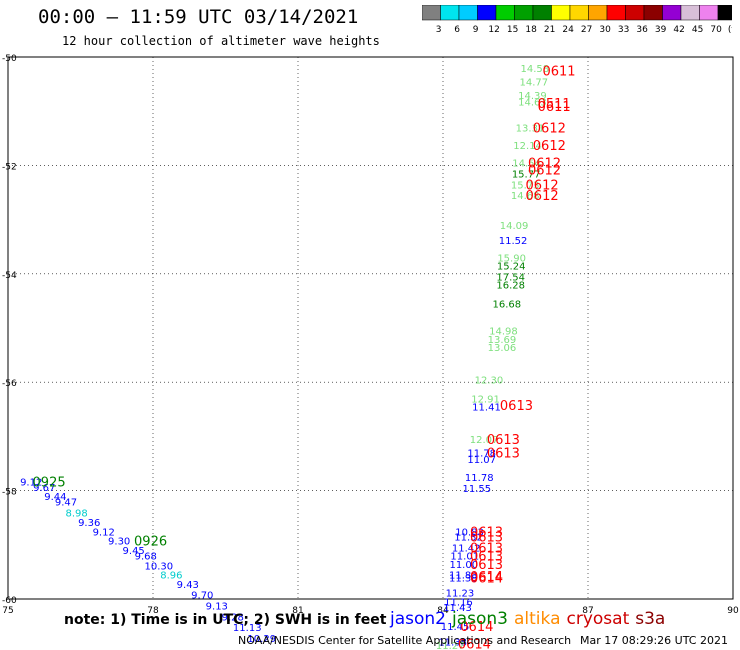 This screenshot has width=740, height=650. Describe the element at coordinates (9, 167) in the screenshot. I see `y-tick-label: -52` at that location.